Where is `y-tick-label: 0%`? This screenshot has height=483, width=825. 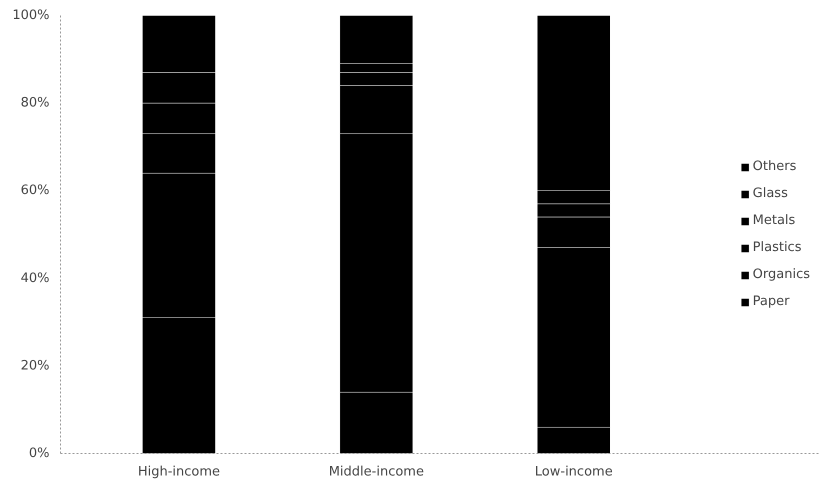
y-tick-label: 0% is located at coordinates (39, 453).